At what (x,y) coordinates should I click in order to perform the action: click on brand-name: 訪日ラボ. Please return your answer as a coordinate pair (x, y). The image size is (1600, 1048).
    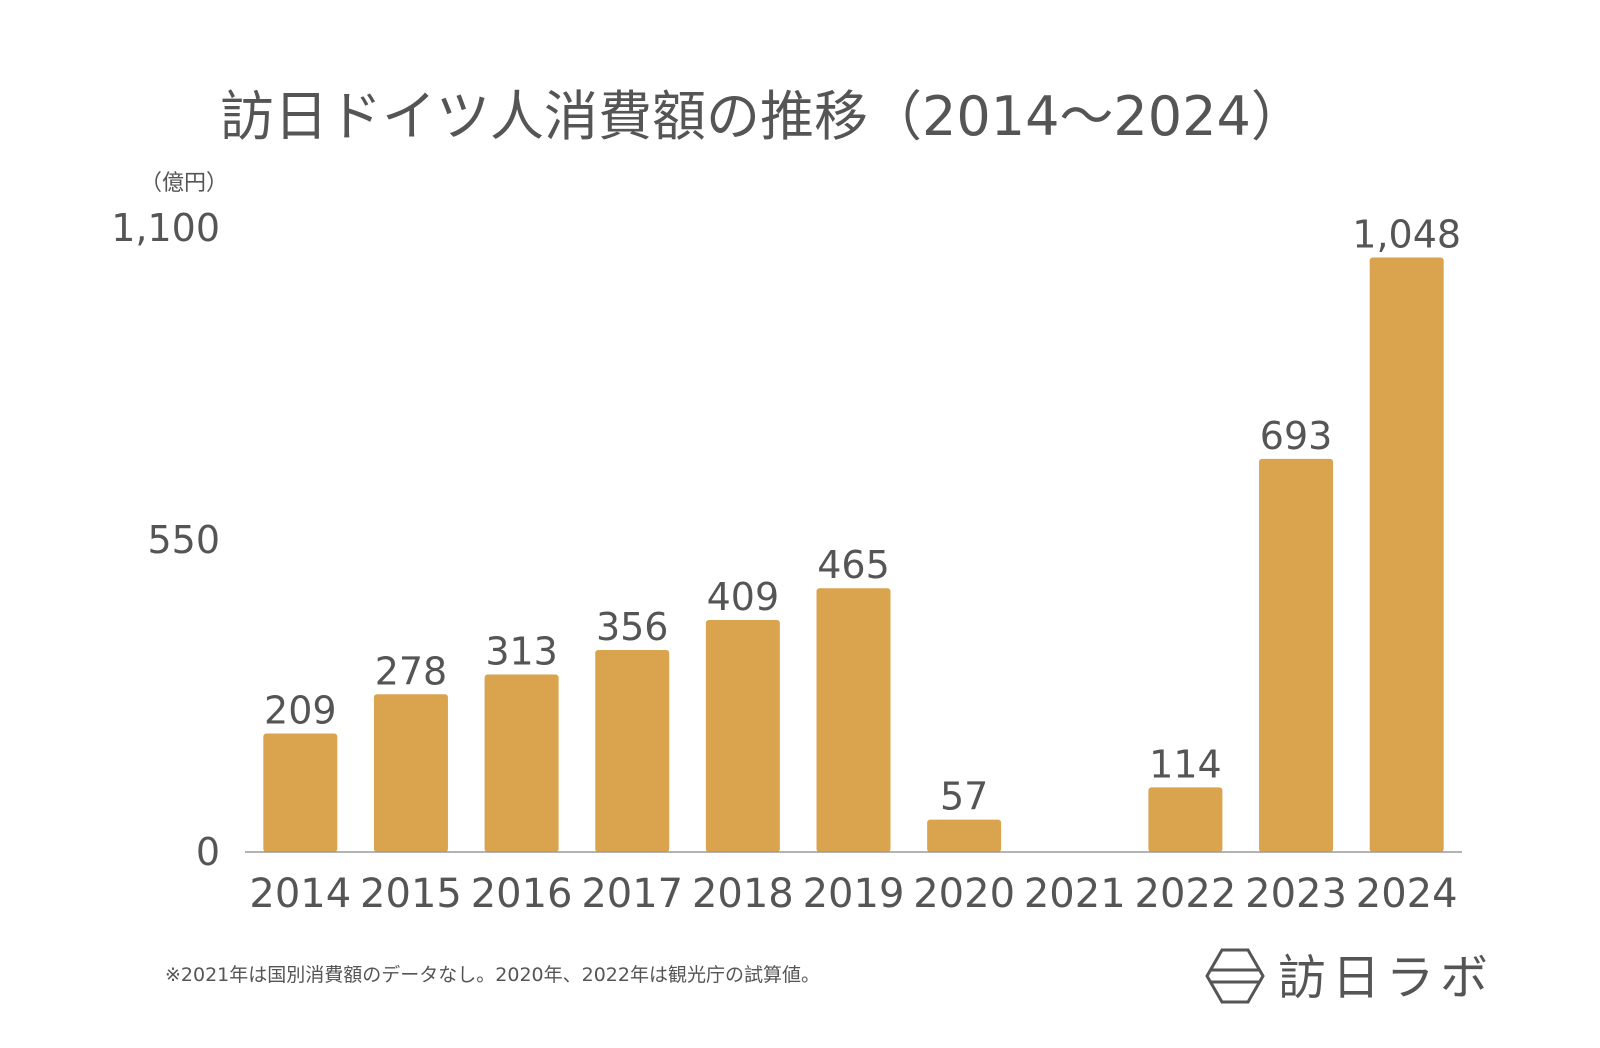
    Looking at the image, I should click on (1386, 978).